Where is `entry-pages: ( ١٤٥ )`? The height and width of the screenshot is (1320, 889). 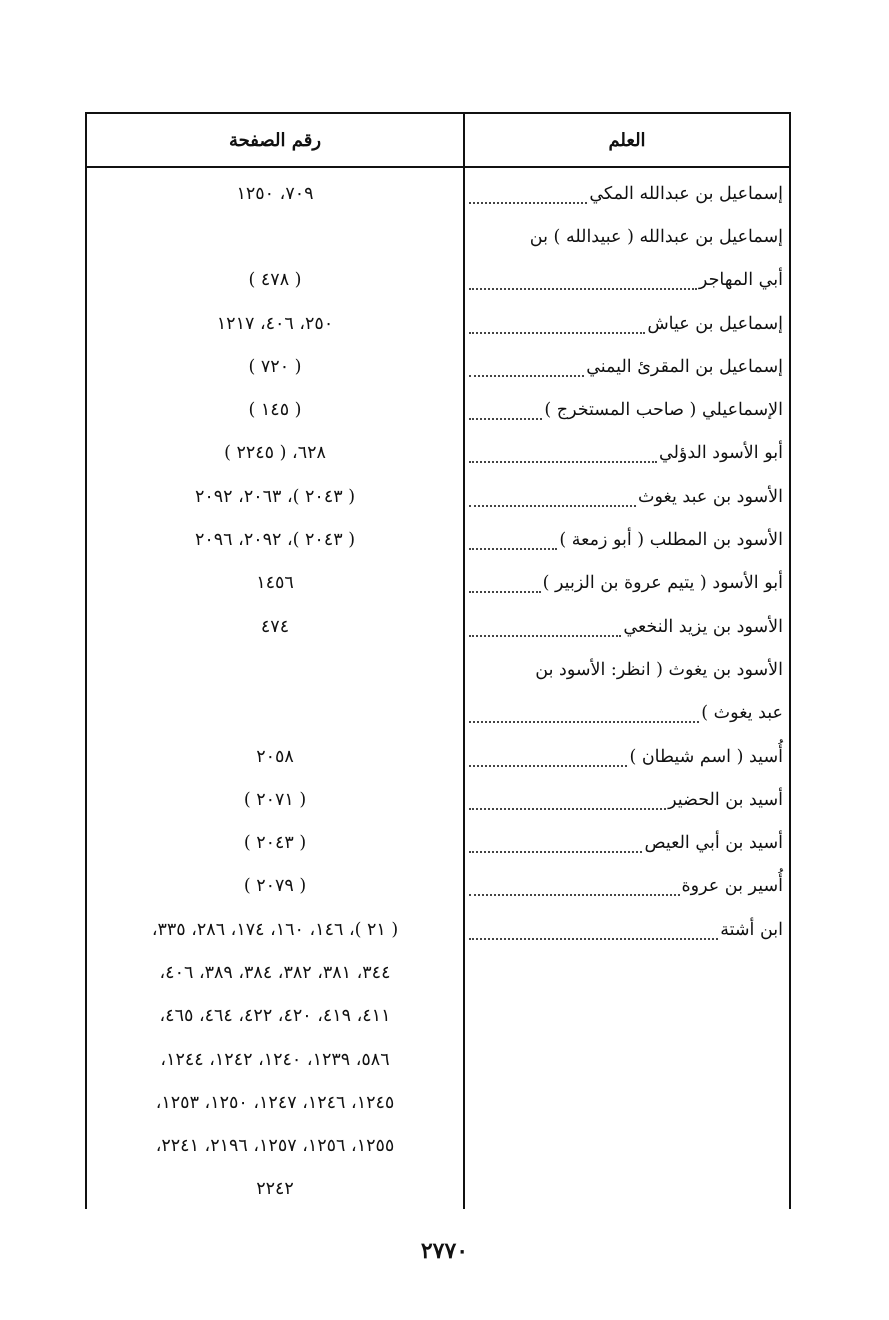
entry-pages: ( ١٤٥ ) is located at coordinates (275, 410).